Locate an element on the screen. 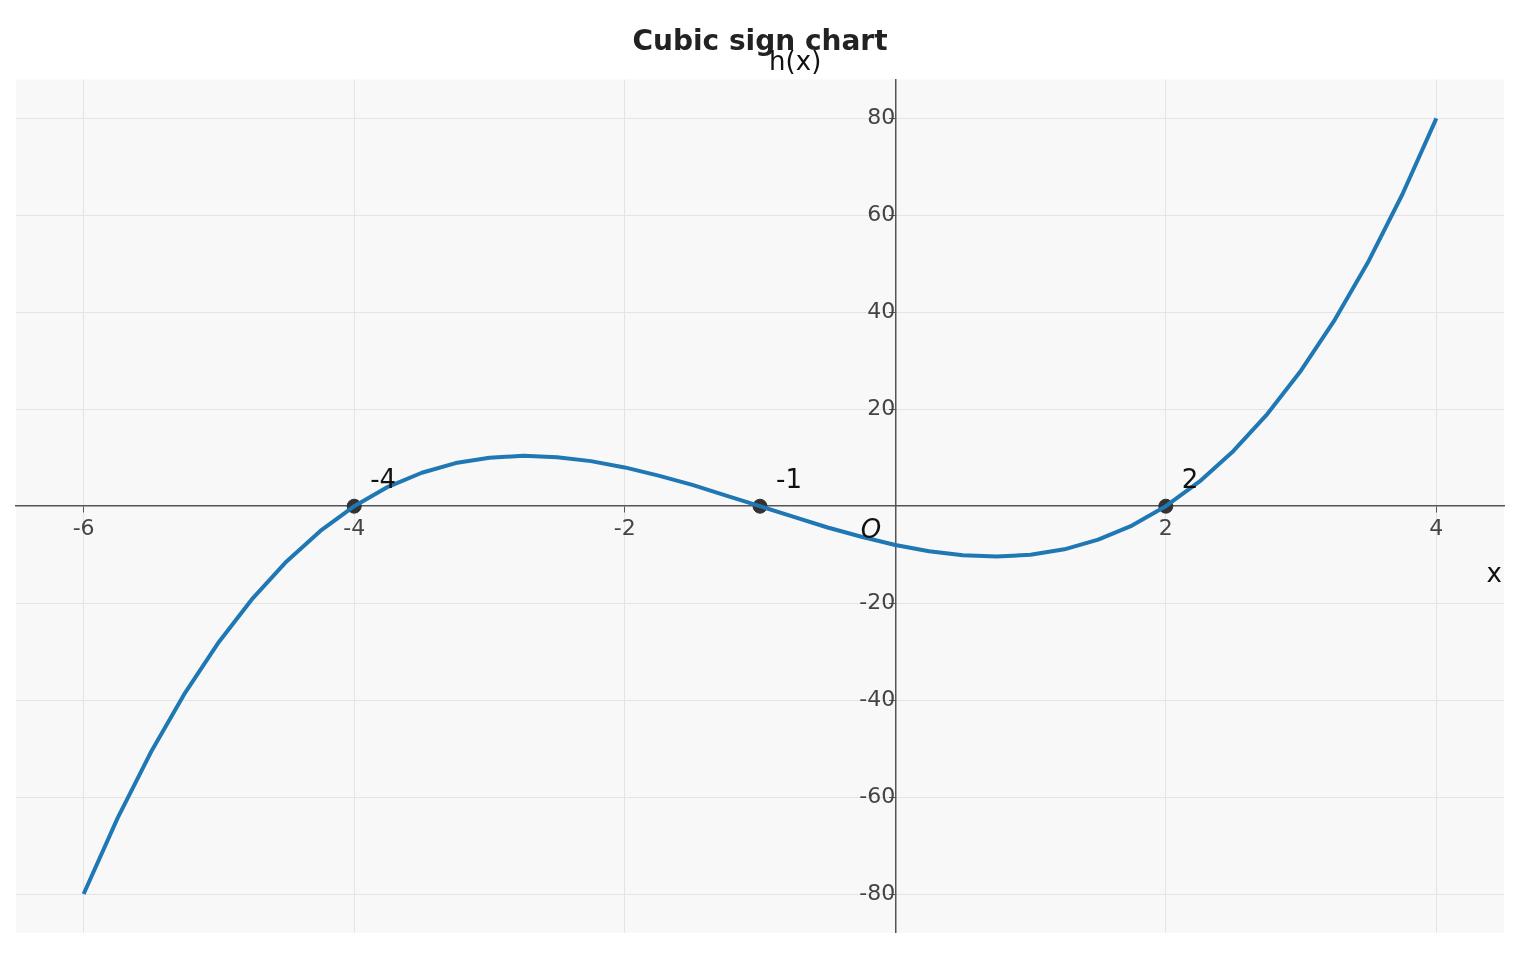  y-tick-label: -60 is located at coordinates (877, 795).